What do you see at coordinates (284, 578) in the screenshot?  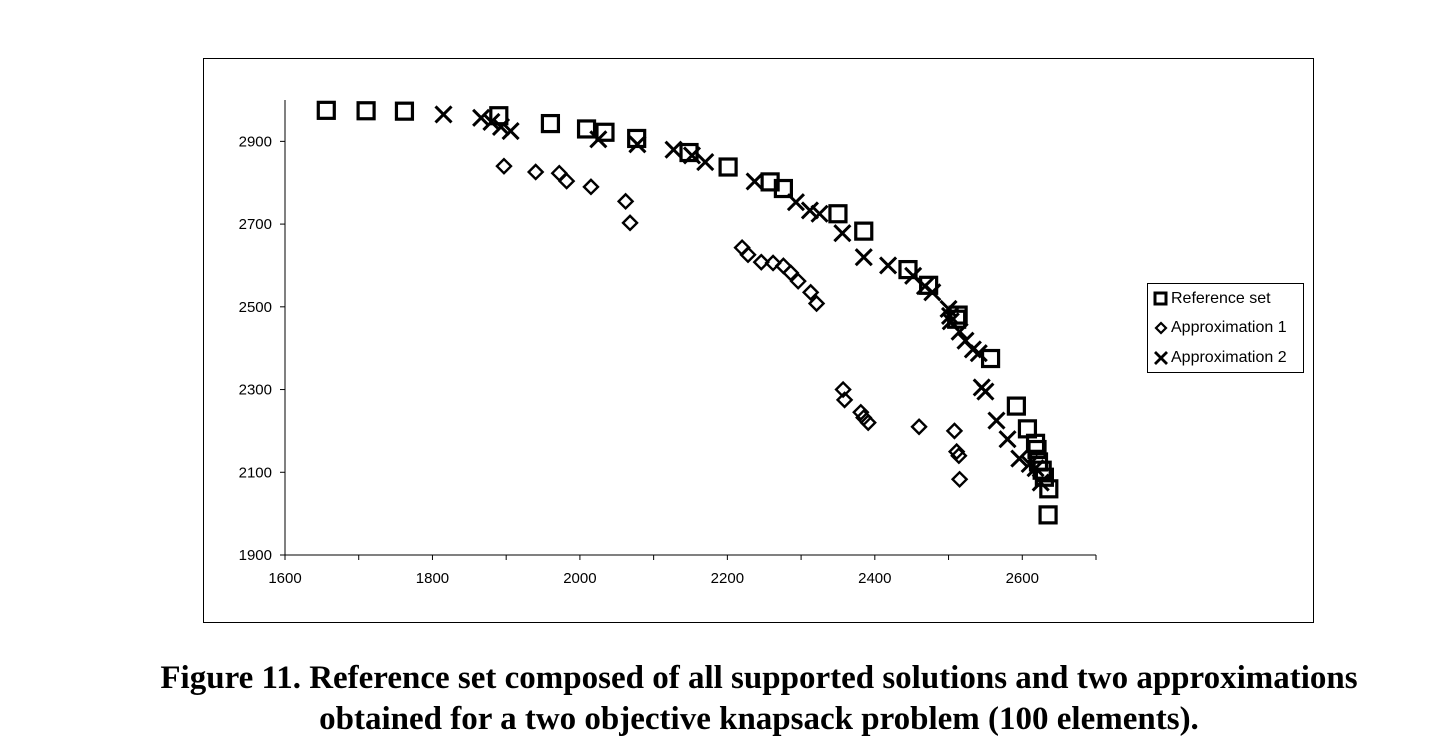 I see `x-tick-label: 1600` at bounding box center [284, 578].